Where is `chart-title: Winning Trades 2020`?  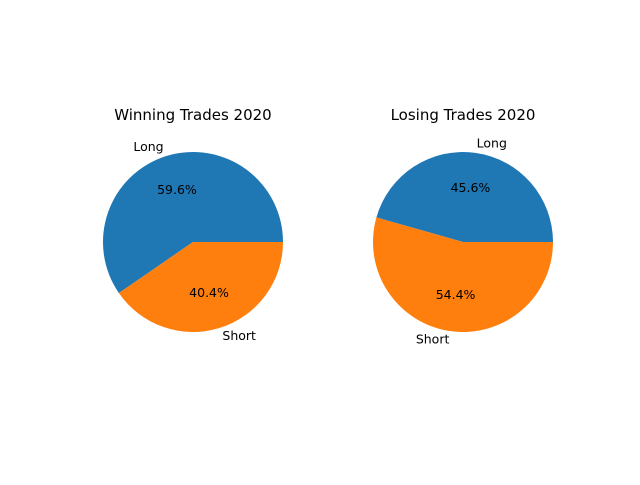 chart-title: Winning Trades 2020 is located at coordinates (192, 115).